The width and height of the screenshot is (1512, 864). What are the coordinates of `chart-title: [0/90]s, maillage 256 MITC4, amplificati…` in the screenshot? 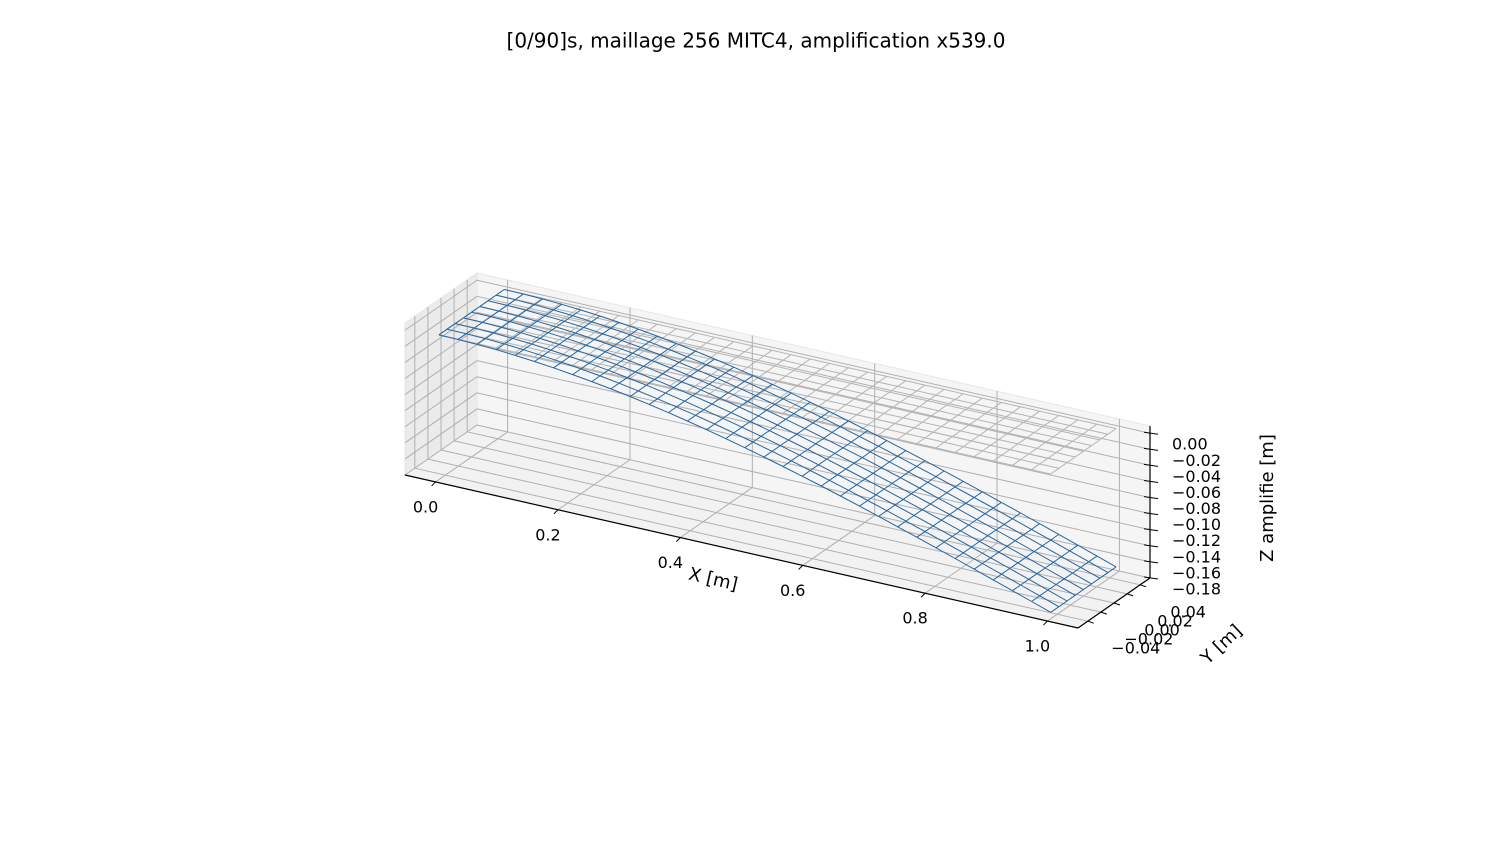 It's located at (756, 41).